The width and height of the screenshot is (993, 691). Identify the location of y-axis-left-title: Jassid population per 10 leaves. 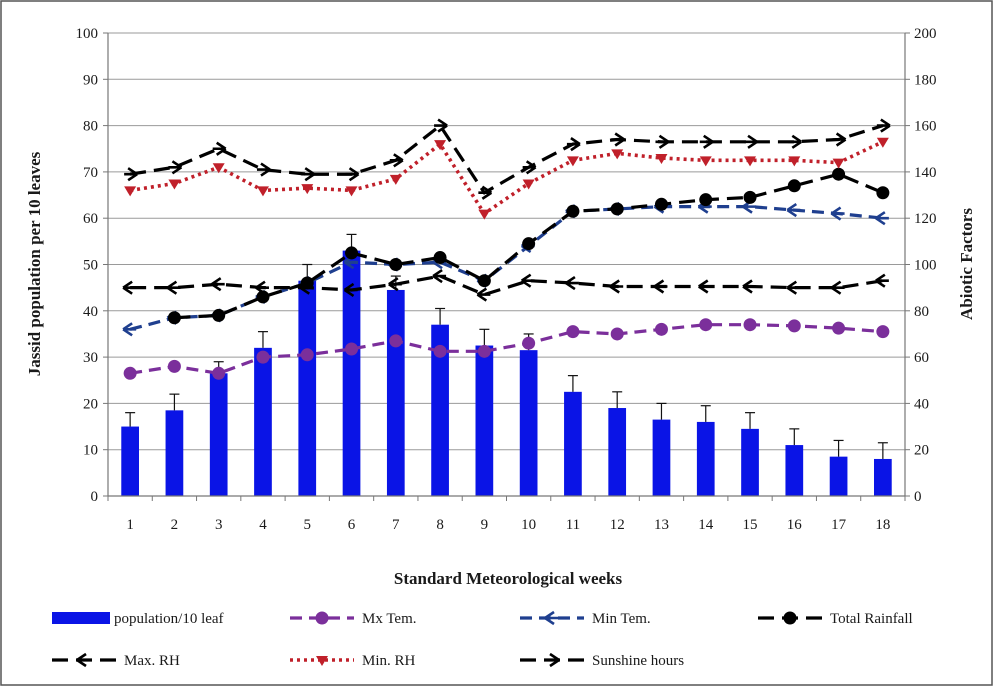
(34, 263).